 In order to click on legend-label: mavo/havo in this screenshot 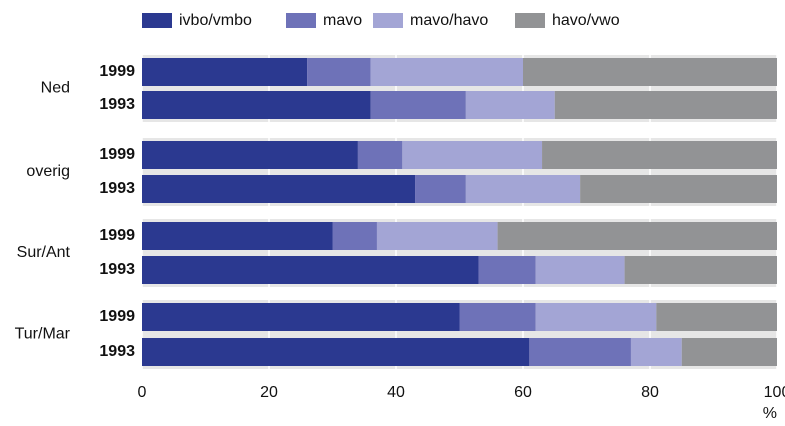, I will do `click(449, 20)`.